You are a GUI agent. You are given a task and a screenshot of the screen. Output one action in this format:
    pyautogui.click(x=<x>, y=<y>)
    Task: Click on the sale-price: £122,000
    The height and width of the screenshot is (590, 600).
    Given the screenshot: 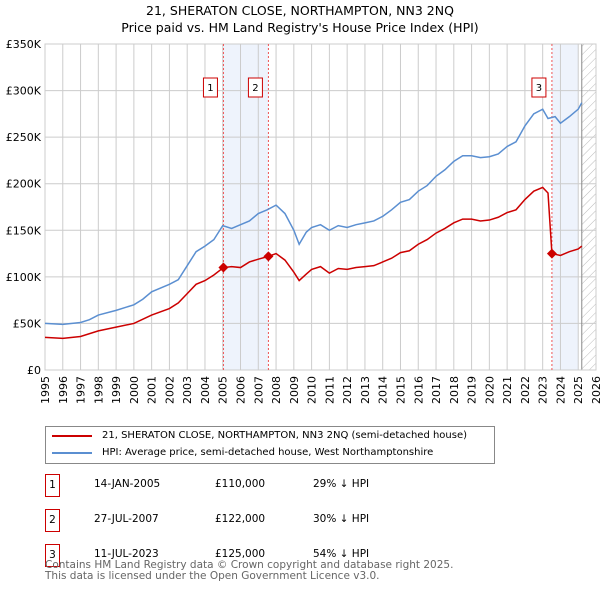 What is the action you would take?
    pyautogui.click(x=240, y=519)
    